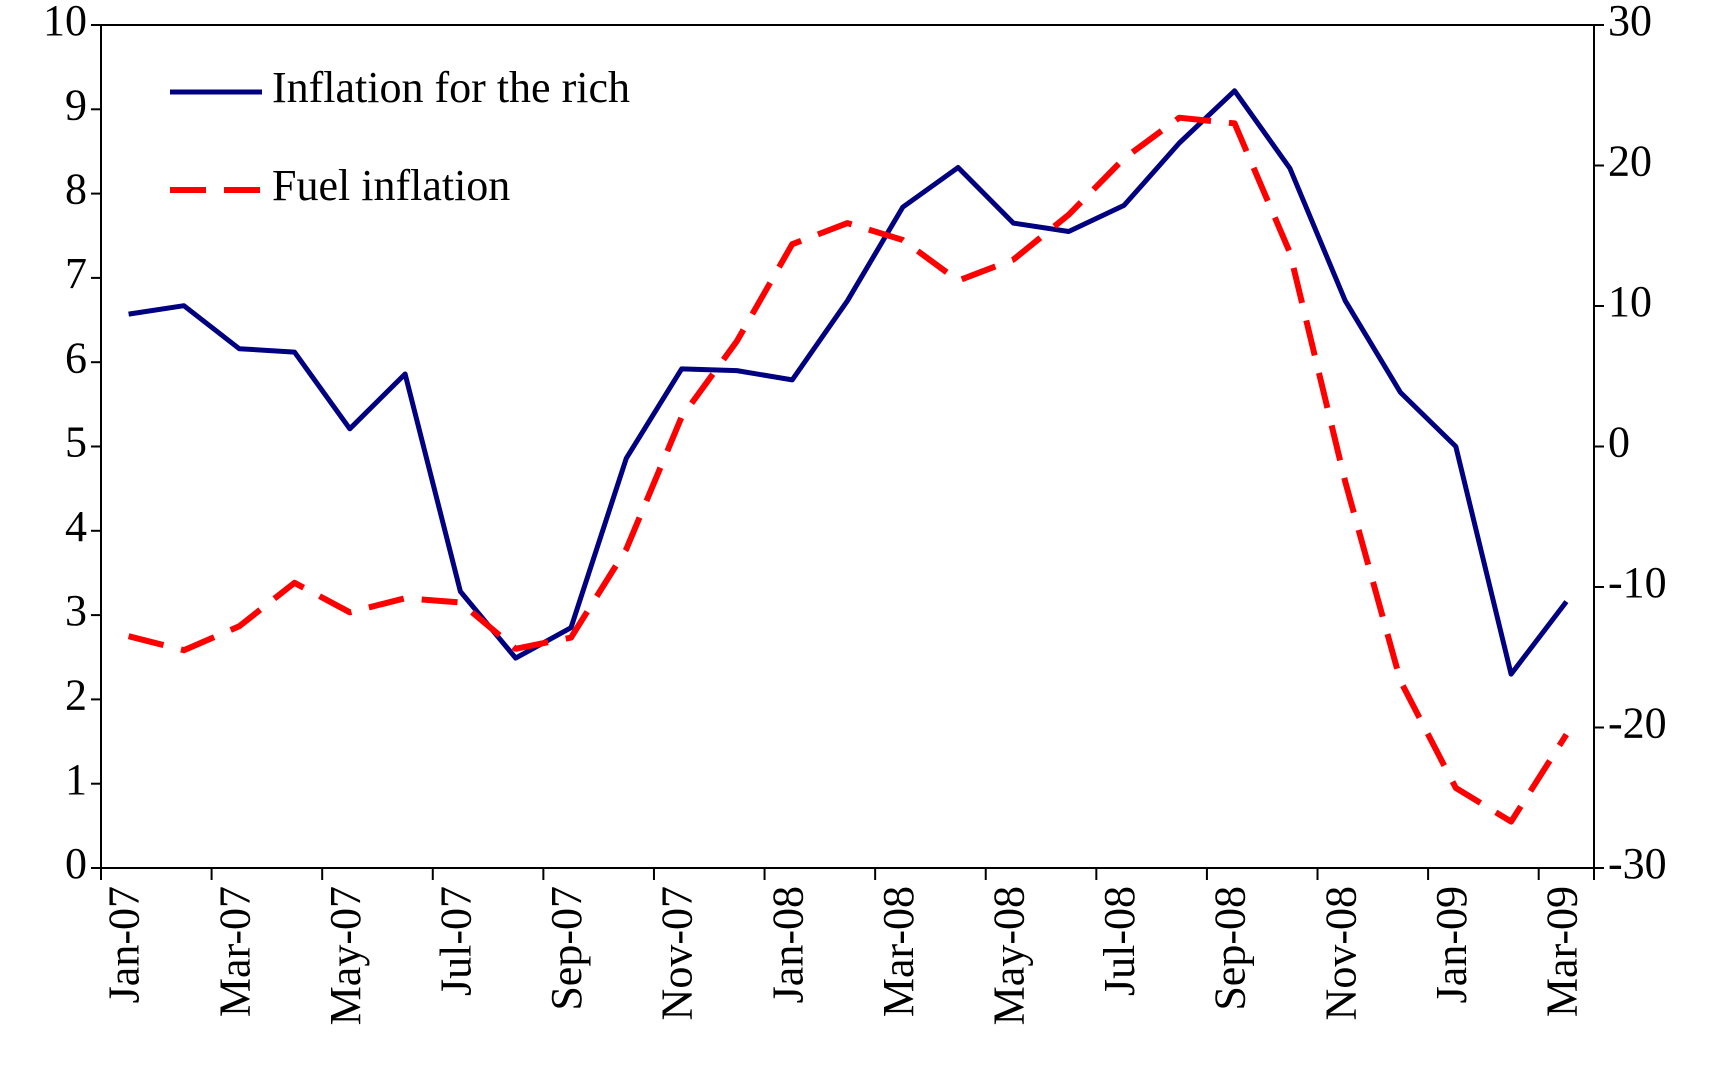 This screenshot has width=1713, height=1066. What do you see at coordinates (456, 941) in the screenshot?
I see `x-tick-label: Jul-07` at bounding box center [456, 941].